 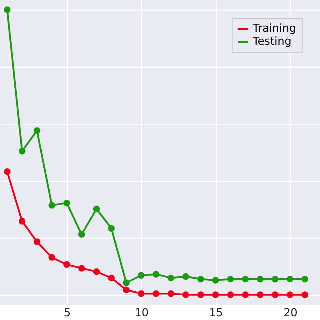 What do you see at coordinates (216, 313) in the screenshot?
I see `x-tick-label: 15` at bounding box center [216, 313].